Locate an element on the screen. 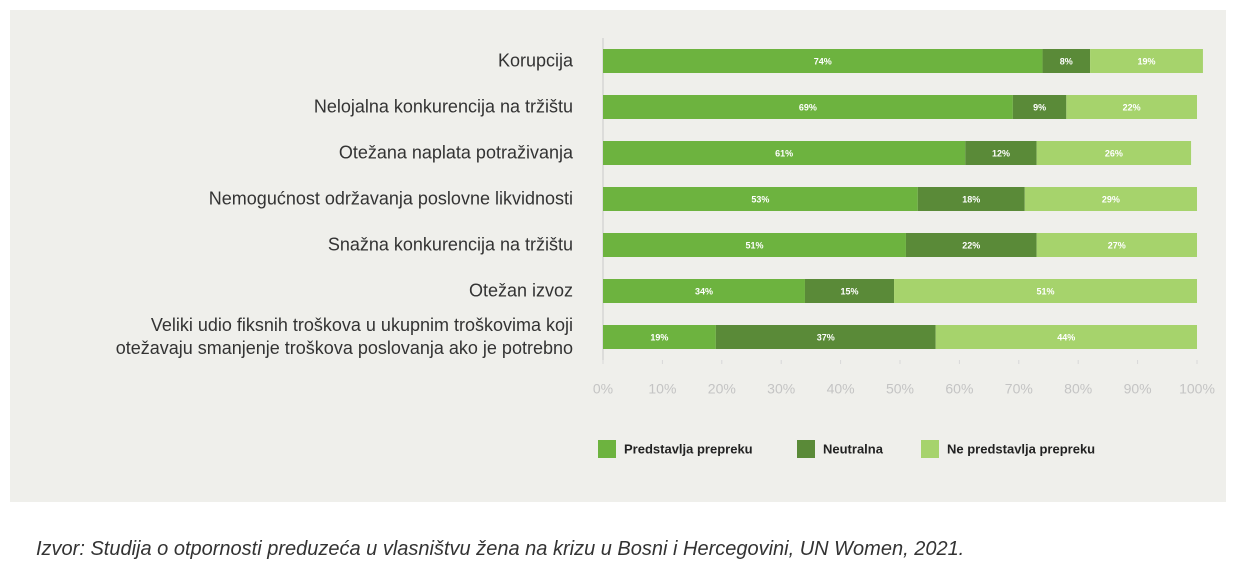 Image resolution: width=1236 pixels, height=584 pixels. value-label: 69% is located at coordinates (808, 107).